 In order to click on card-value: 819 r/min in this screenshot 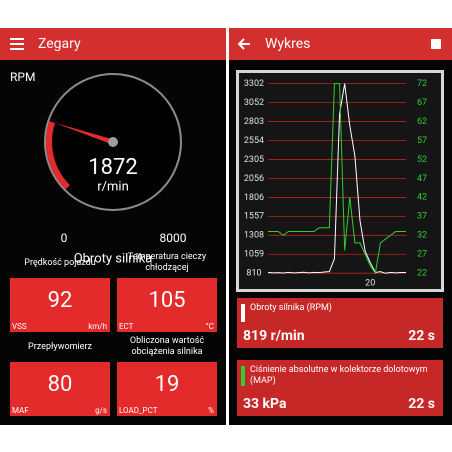, I will do `click(274, 336)`.